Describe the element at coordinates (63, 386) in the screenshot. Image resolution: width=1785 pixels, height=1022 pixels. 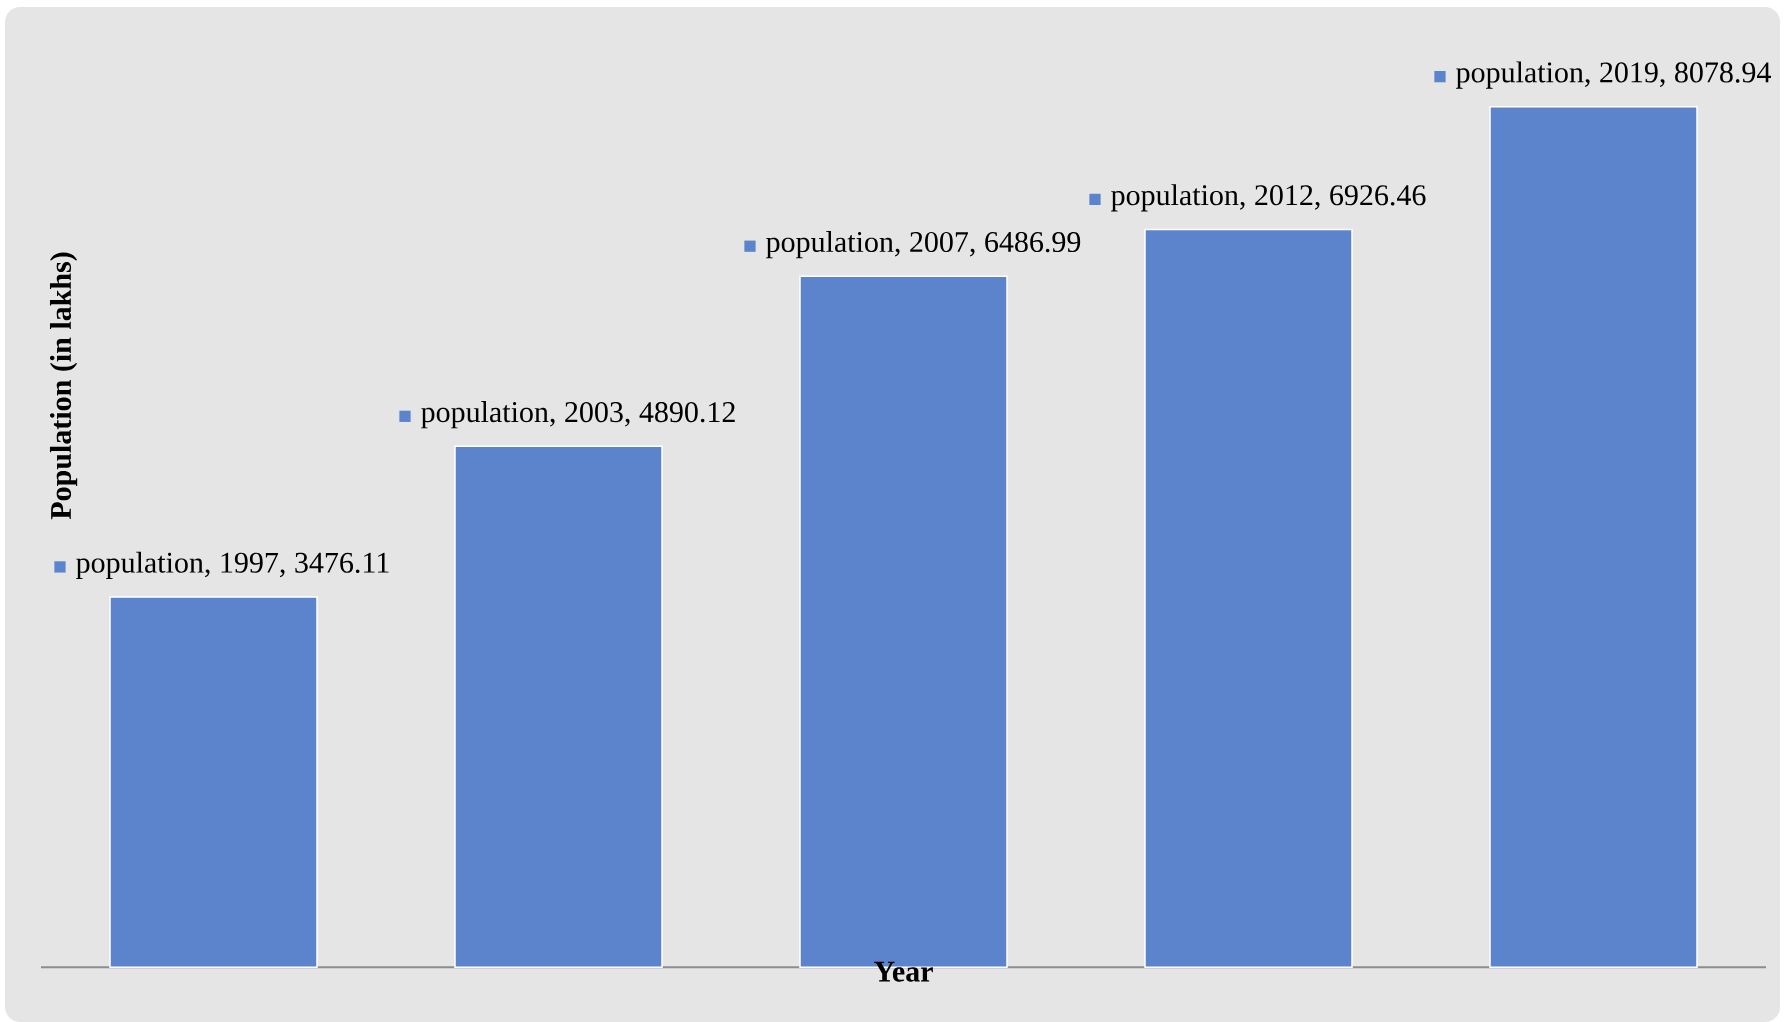
I see `y-axis-title: Population (in lakhs)` at that location.